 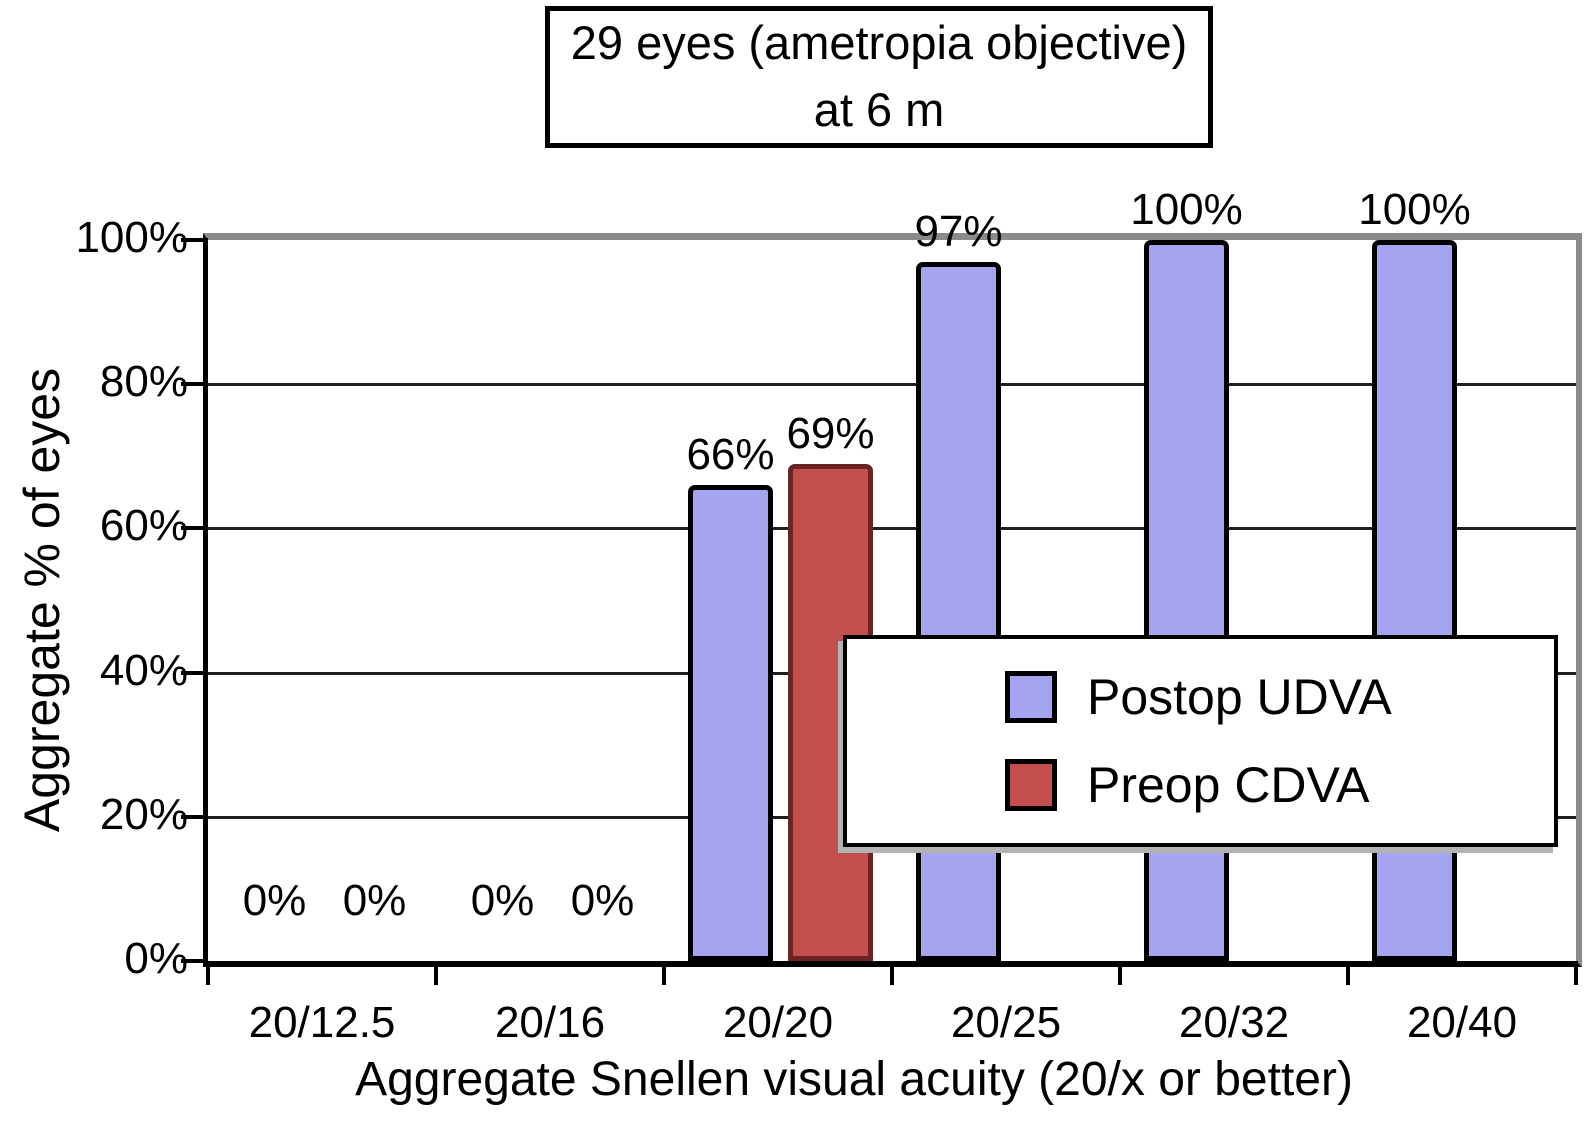 What do you see at coordinates (1239, 697) in the screenshot?
I see `legend-label-postop-udva: Postop UDVA` at bounding box center [1239, 697].